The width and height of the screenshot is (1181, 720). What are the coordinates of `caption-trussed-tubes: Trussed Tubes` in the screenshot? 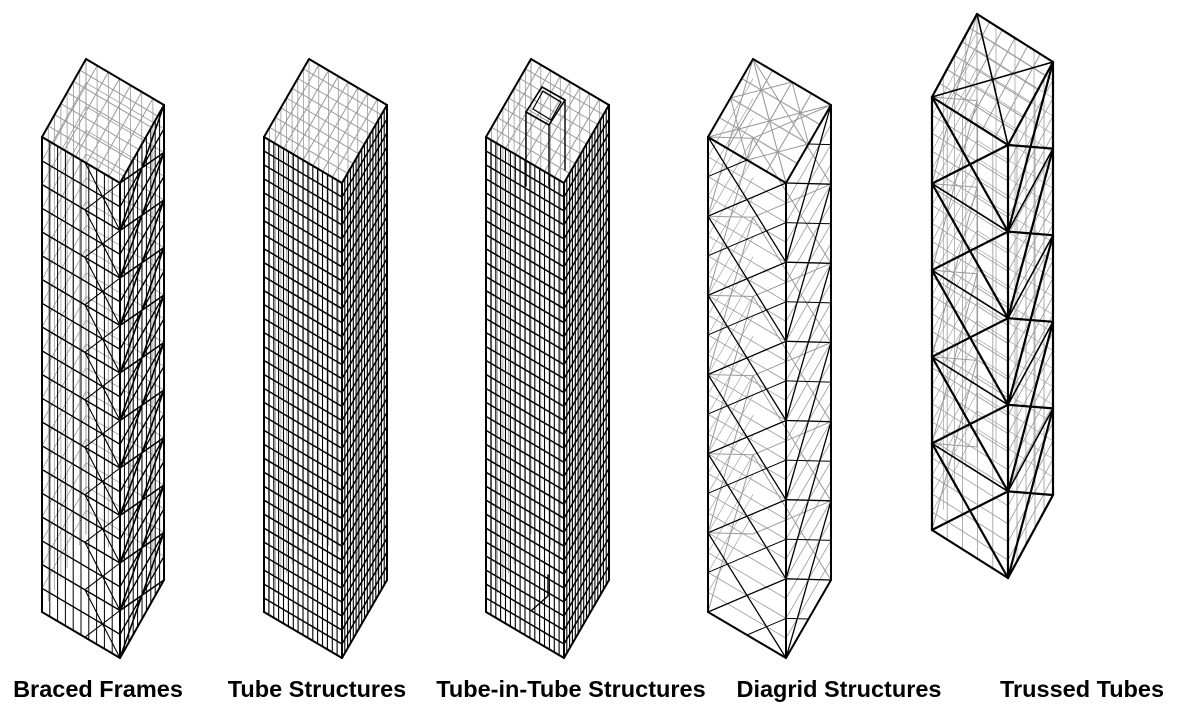 It's located at (1082, 689).